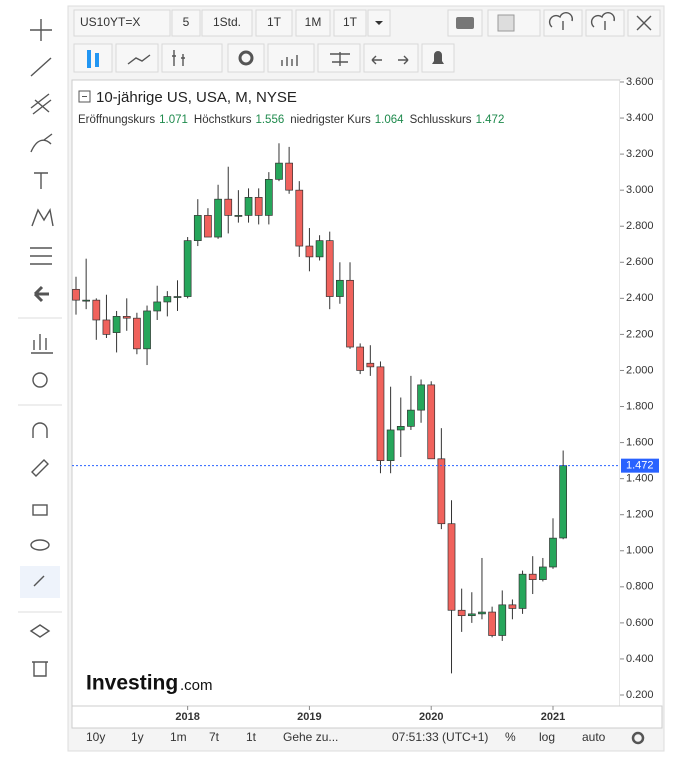 The width and height of the screenshot is (681, 758). What do you see at coordinates (644, 23) in the screenshot?
I see `fullscreen-icon` at bounding box center [644, 23].